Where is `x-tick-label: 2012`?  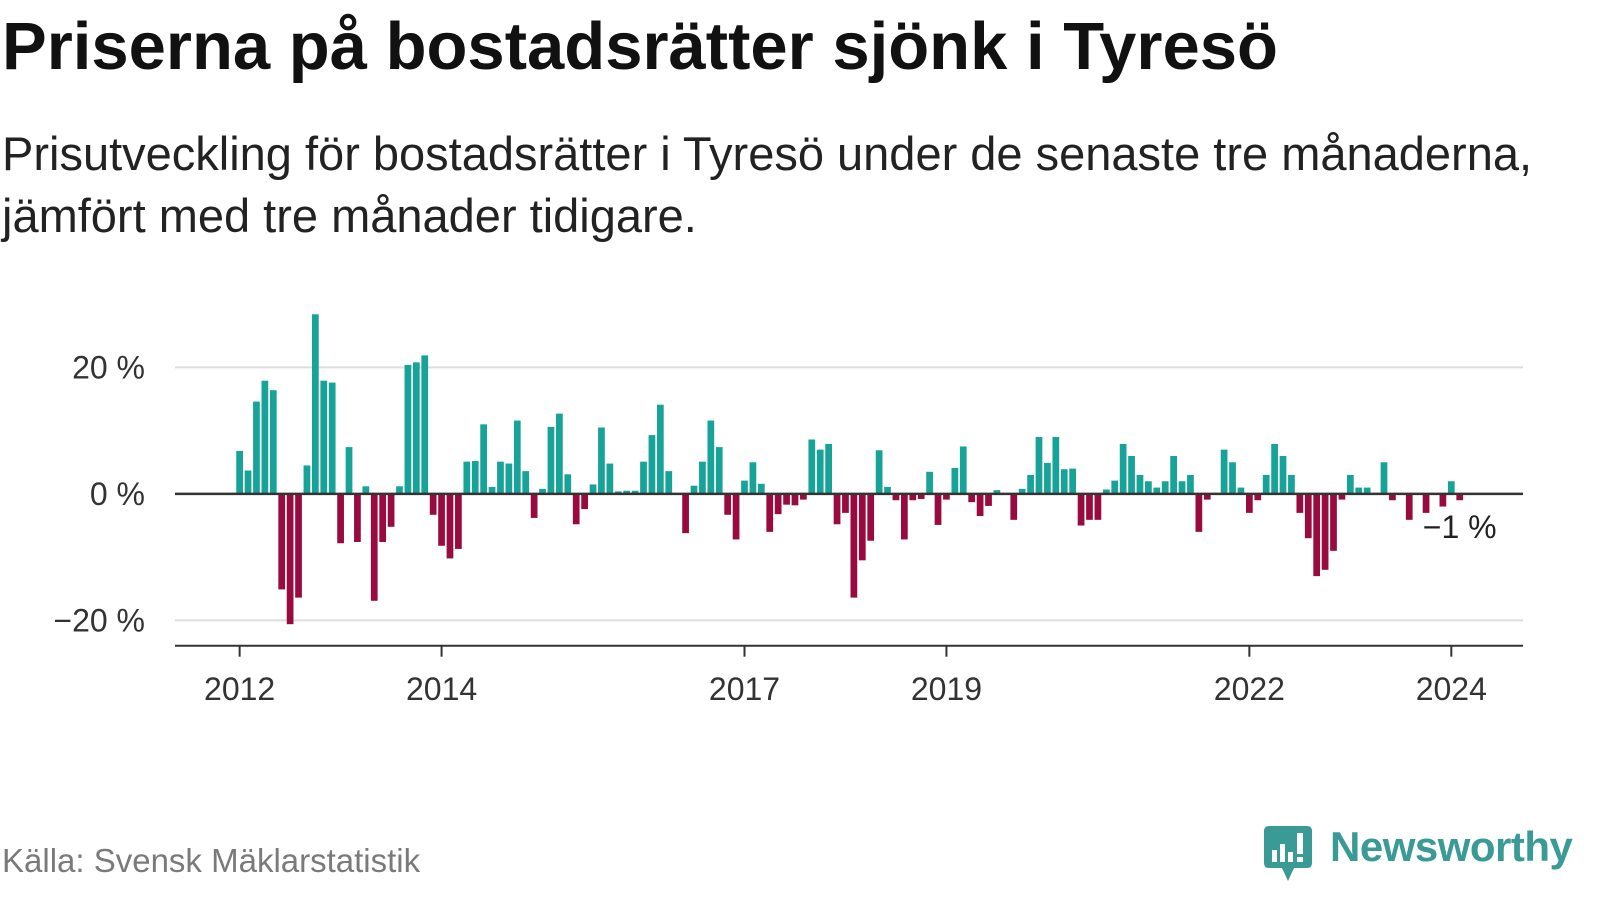 x-tick-label: 2012 is located at coordinates (239, 689).